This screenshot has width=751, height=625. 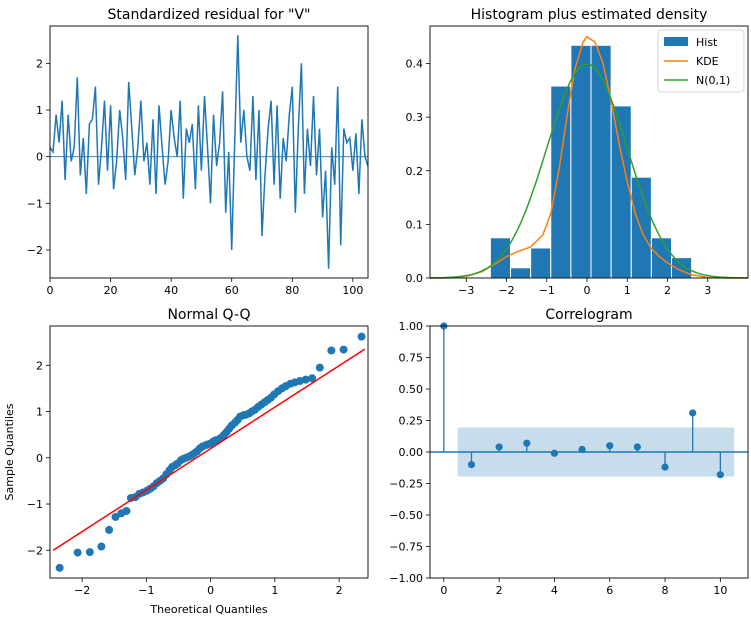 I want to click on y-tick-label: 1.00, so click(x=411, y=326).